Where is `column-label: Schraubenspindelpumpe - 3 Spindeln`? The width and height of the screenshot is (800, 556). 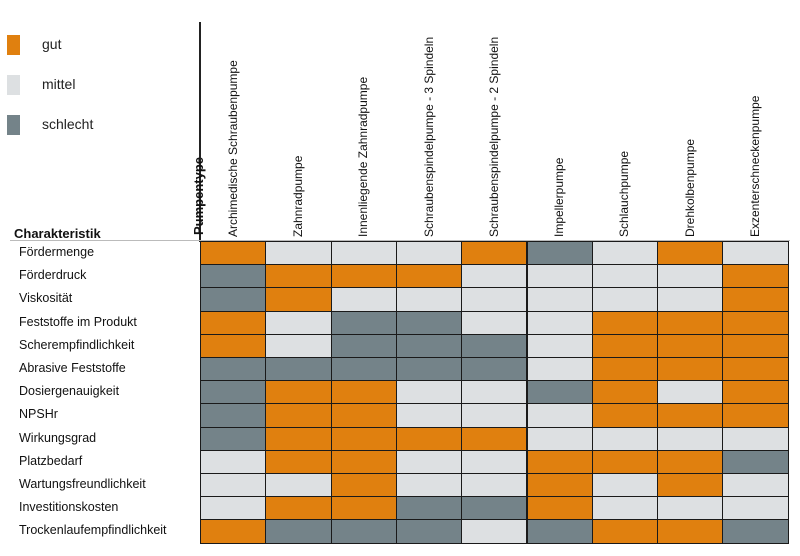
column-label: Schraubenspindelpumpe - 3 Spindeln is located at coordinates (428, 136).